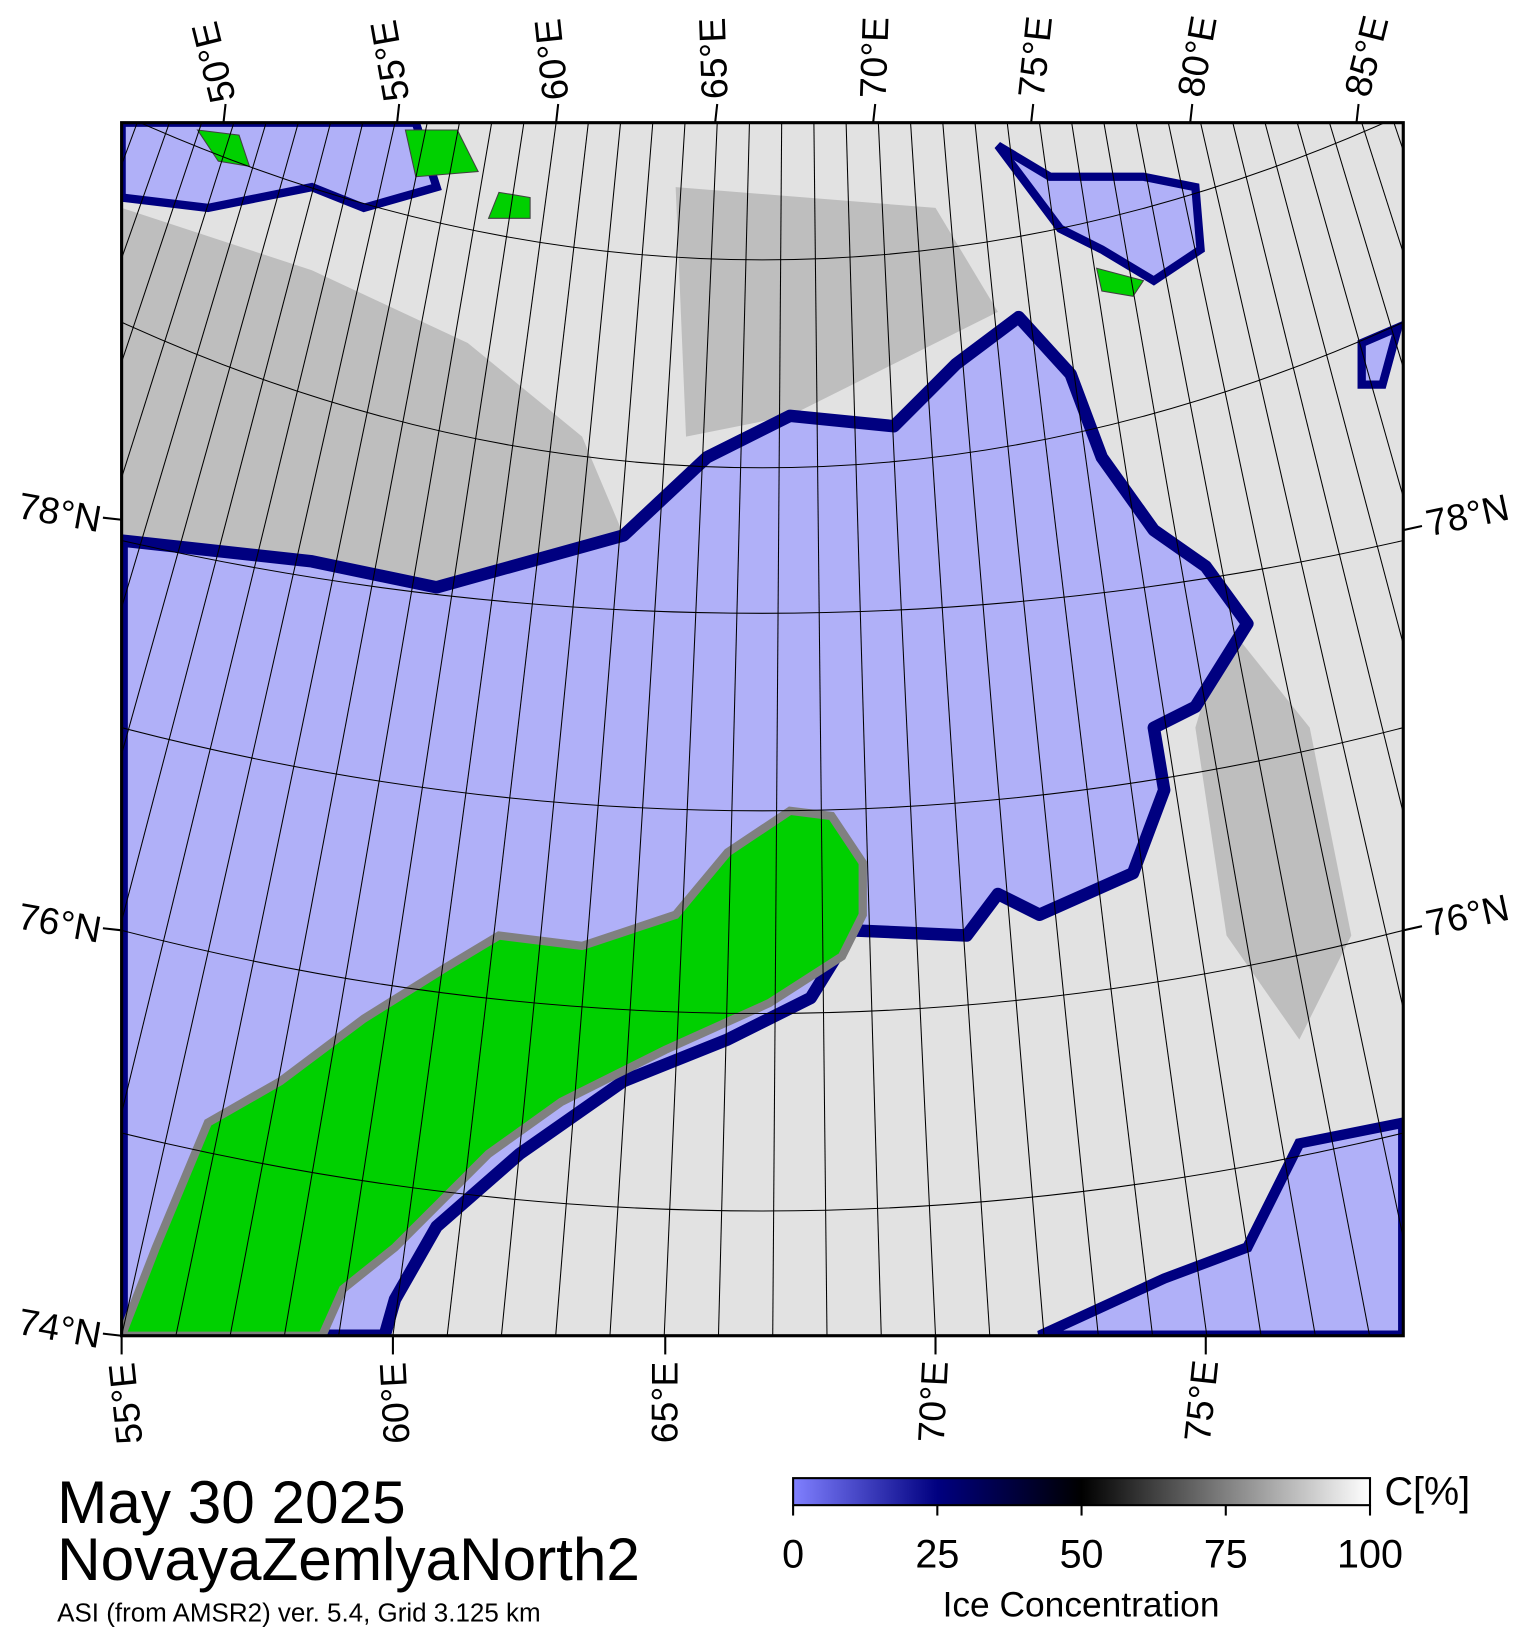  What do you see at coordinates (231, 1502) in the screenshot?
I see `date: May 30 2025` at bounding box center [231, 1502].